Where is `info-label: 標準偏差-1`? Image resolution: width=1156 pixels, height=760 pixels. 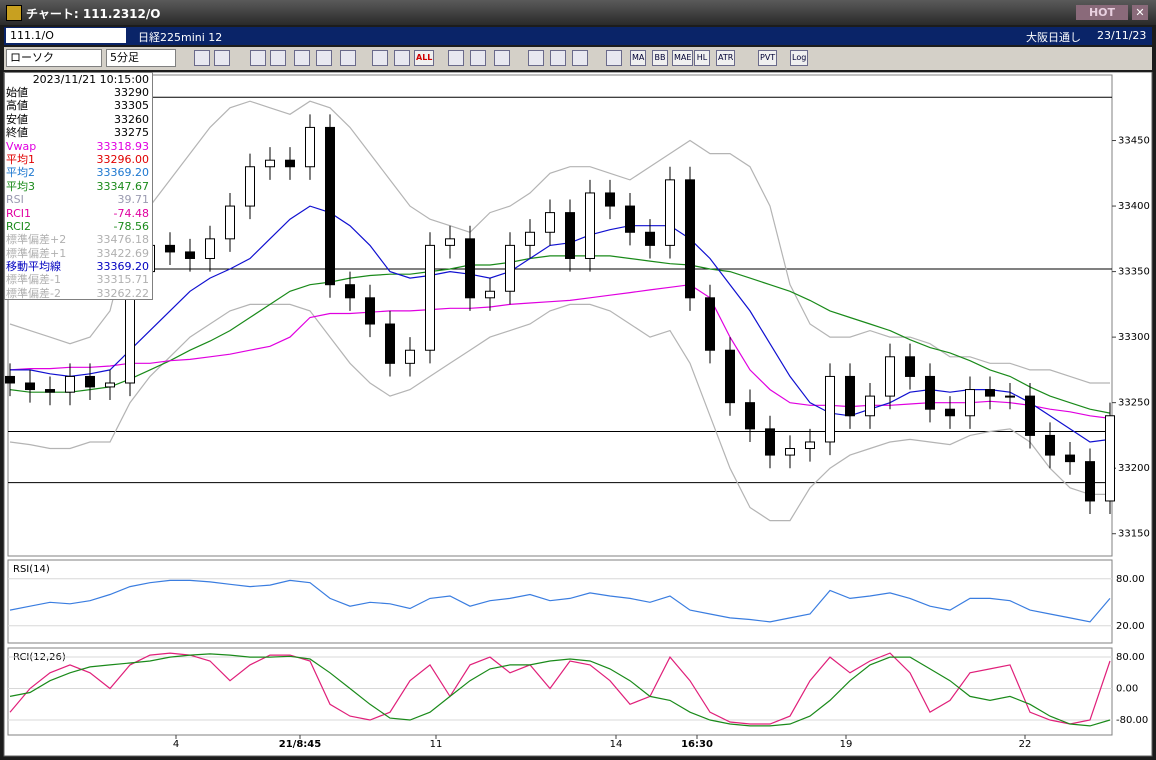 info-label: 標準偏差-1 is located at coordinates (33, 280).